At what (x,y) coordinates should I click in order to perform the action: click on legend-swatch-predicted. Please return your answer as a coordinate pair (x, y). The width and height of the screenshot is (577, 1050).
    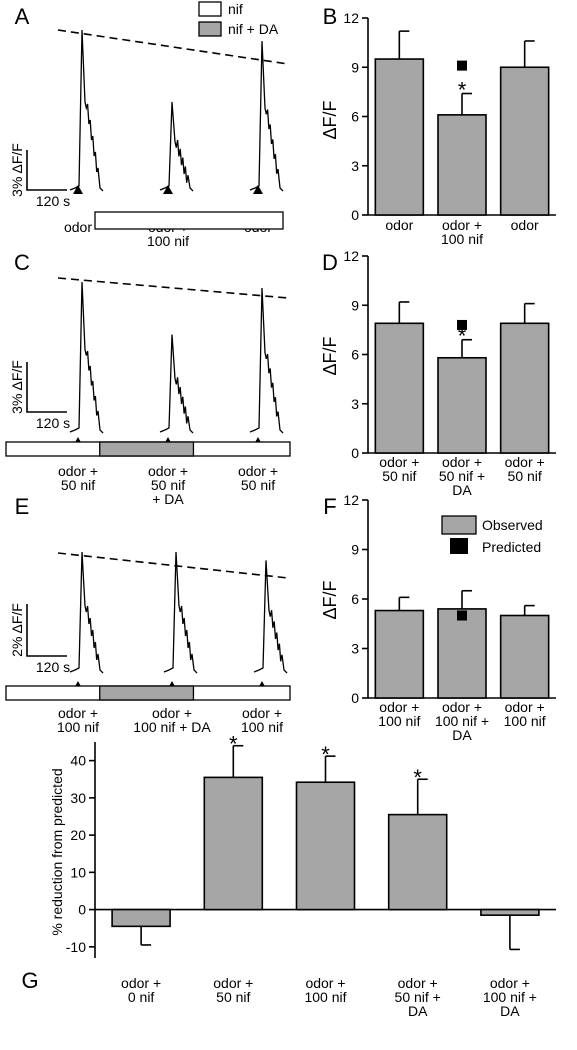
    Looking at the image, I should click on (459, 546).